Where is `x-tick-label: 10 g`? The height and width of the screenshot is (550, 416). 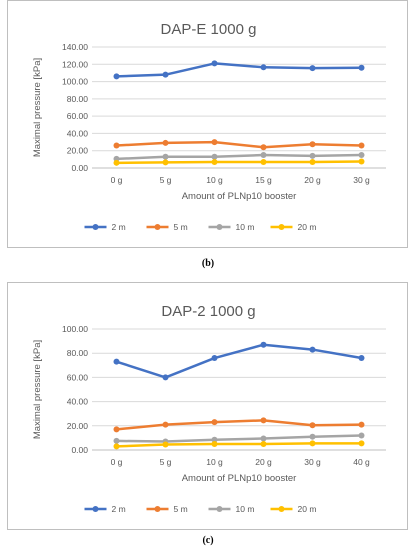
x-tick-label: 10 g is located at coordinates (214, 462).